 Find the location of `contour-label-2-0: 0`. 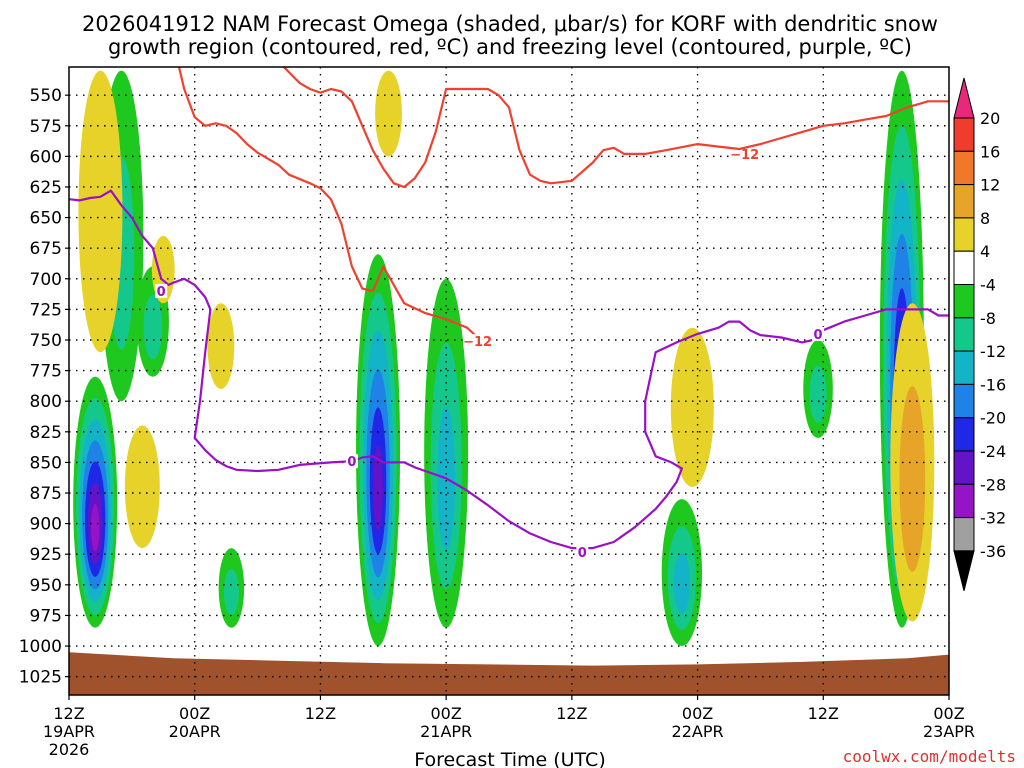

contour-label-2-0: 0 is located at coordinates (161, 292).